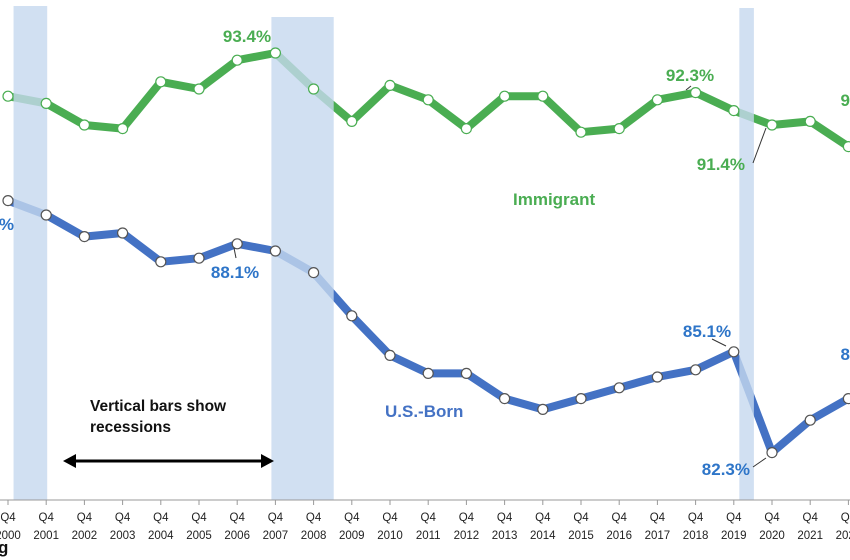 Image resolution: width=850 pixels, height=560 pixels. Describe the element at coordinates (734, 536) in the screenshot. I see `x-tick-label-year: 2019` at that location.